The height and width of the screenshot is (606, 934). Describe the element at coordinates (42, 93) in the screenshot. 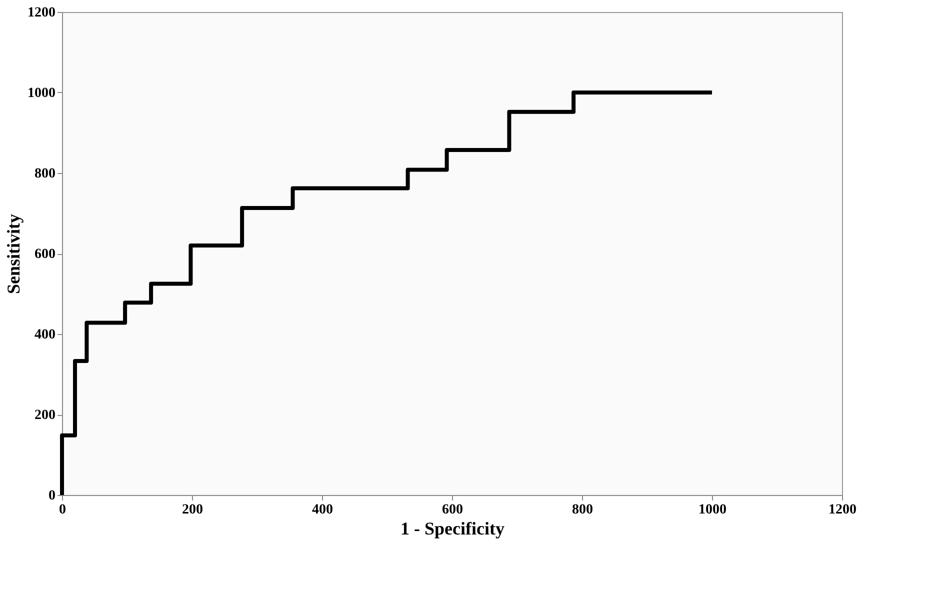

I see `y-tick-label: 1000` at that location.